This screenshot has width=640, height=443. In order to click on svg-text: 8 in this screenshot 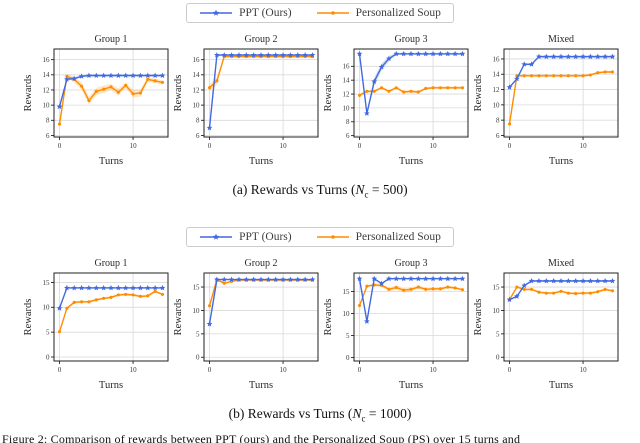, I will do `click(48, 121)`.